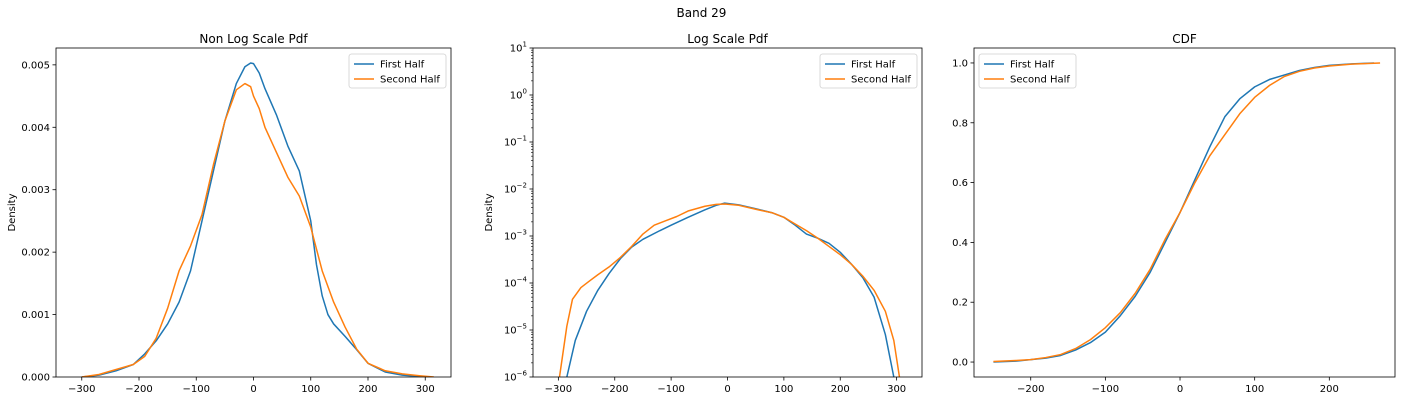  Describe the element at coordinates (702, 13) in the screenshot. I see `figure-title: Band 29` at that location.